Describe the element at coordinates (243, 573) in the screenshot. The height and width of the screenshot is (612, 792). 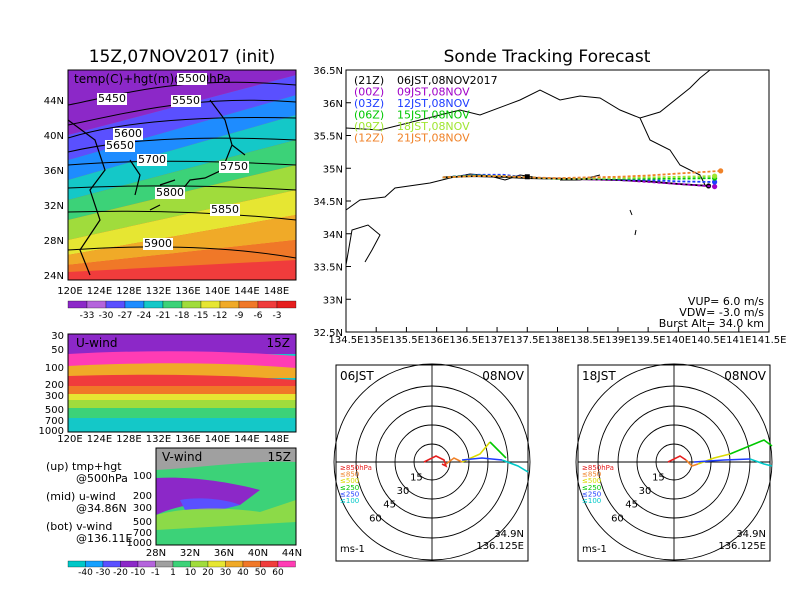
I see `colorbar-label: 40` at that location.